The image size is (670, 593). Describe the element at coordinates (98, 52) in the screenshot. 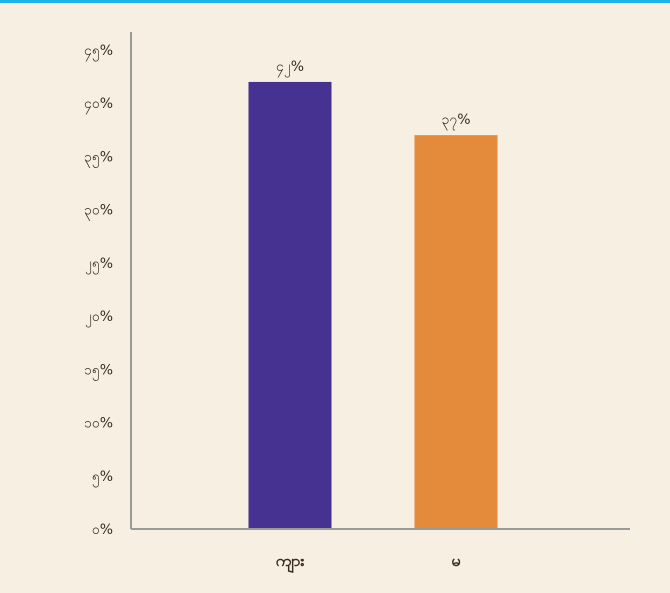

I see `y-tick-label: ၄၅%` at that location.